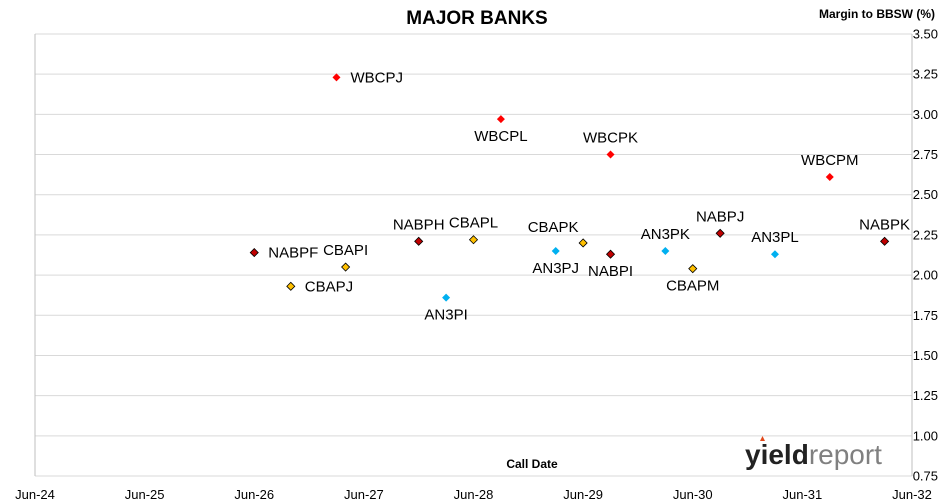  Describe the element at coordinates (925, 476) in the screenshot. I see `y-tick-label: 0.75` at that location.